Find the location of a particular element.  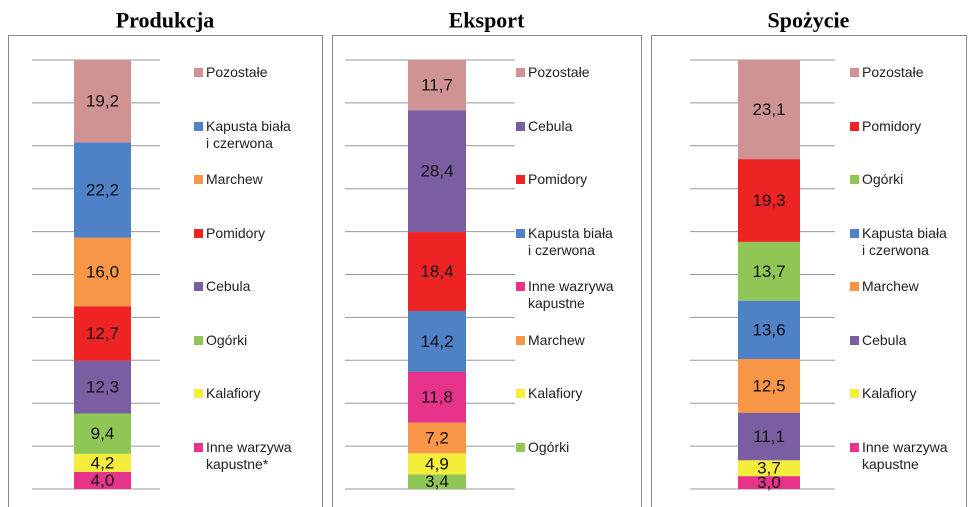

value-label: 3,7 is located at coordinates (769, 468).